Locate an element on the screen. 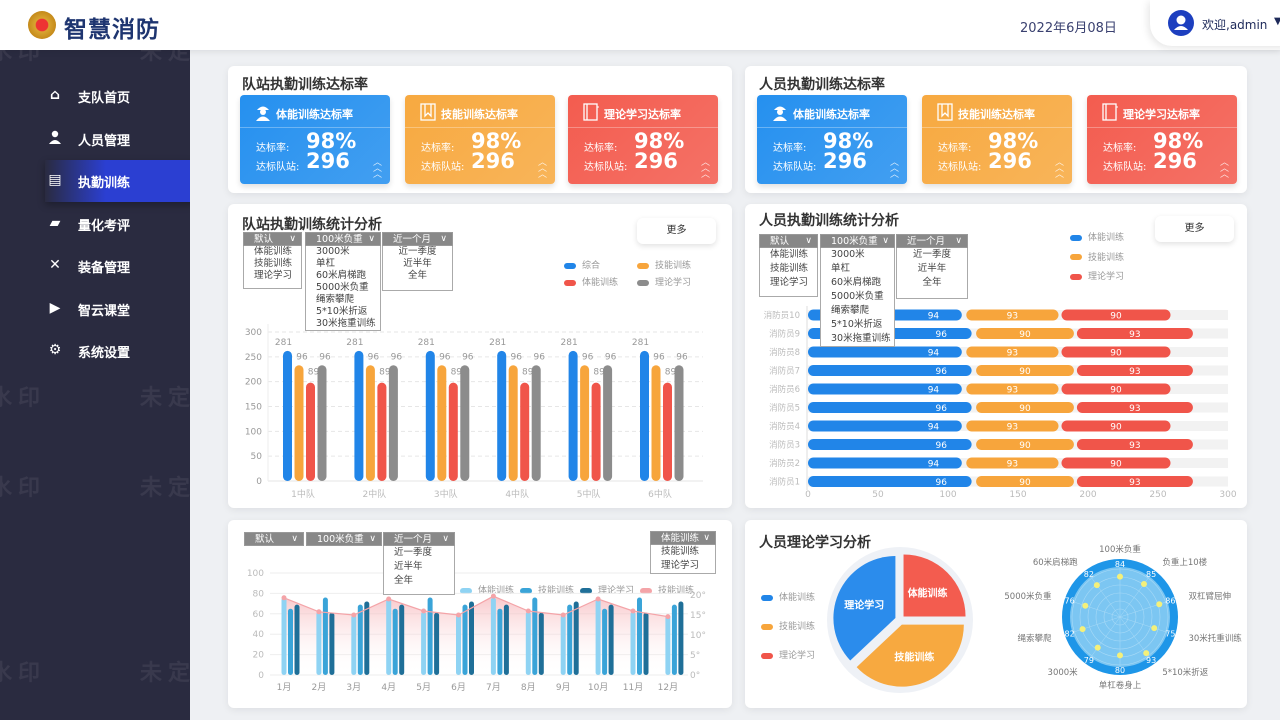 This screenshot has width=1280, height=720. sidebar-item: ⌂ 支队首页 is located at coordinates (117, 96).